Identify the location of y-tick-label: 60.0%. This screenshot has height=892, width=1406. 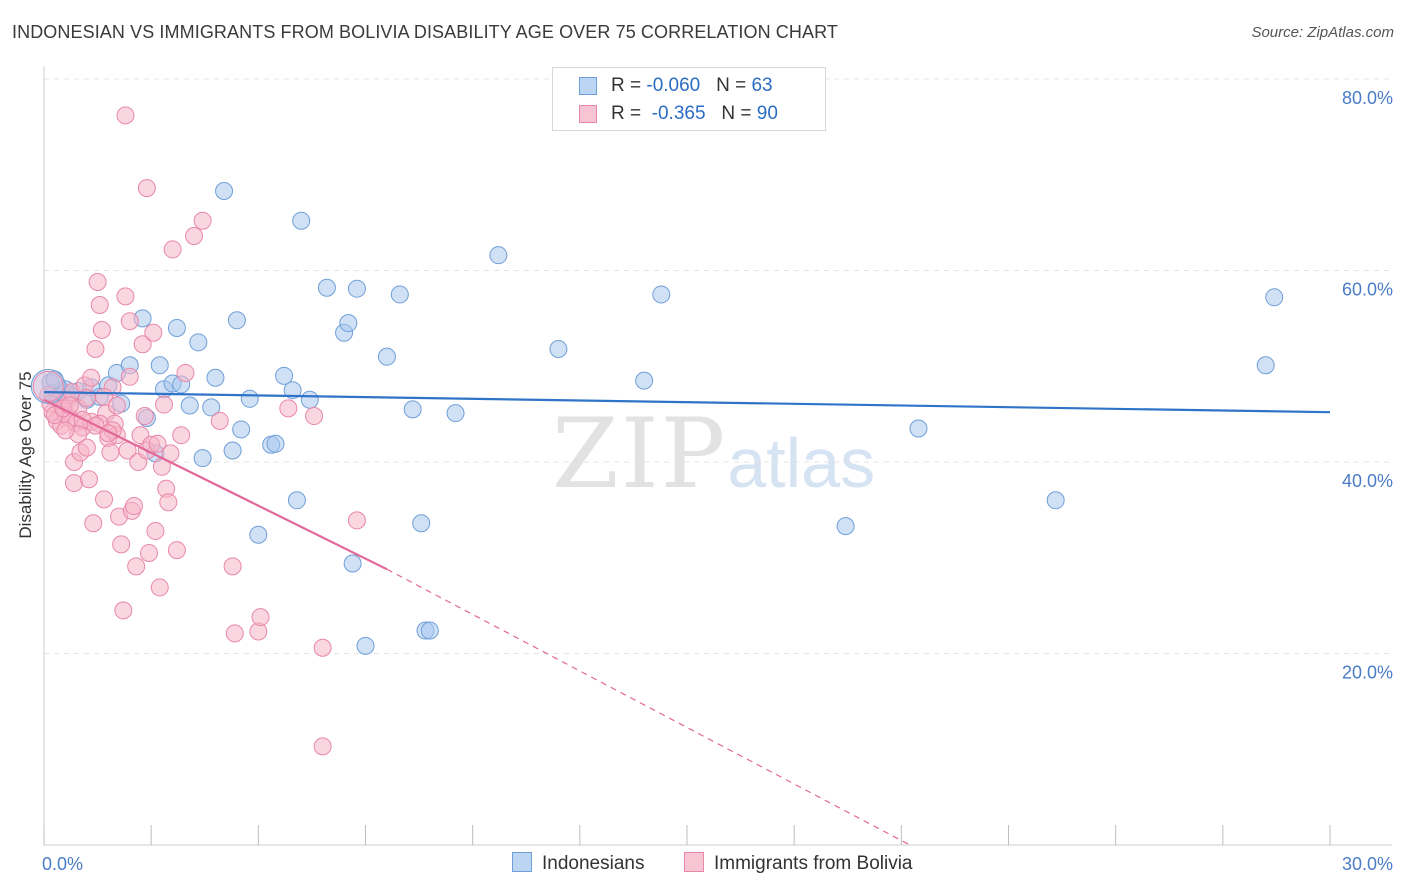
(1367, 290).